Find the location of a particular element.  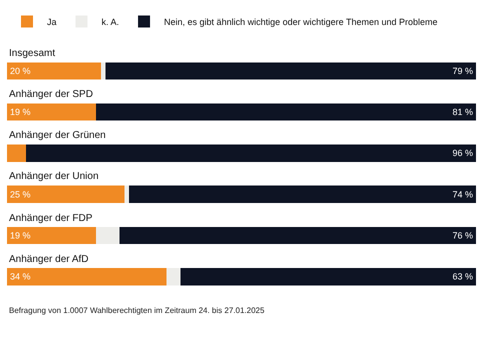

data-label: 25 % is located at coordinates (20, 194).